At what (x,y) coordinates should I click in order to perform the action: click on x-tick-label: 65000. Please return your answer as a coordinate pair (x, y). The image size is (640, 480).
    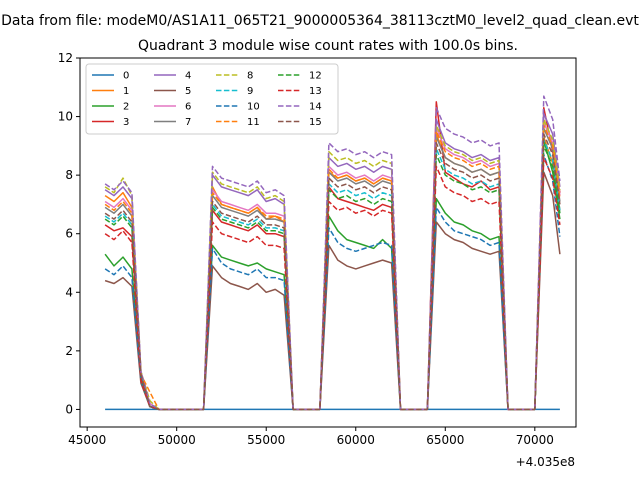
    Looking at the image, I should click on (445, 440).